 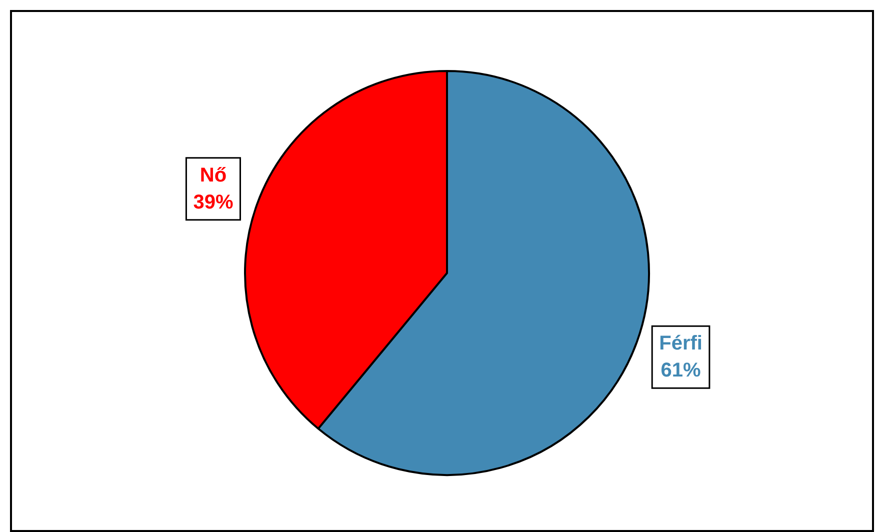 I want to click on slice-label: Nő, so click(x=213, y=175).